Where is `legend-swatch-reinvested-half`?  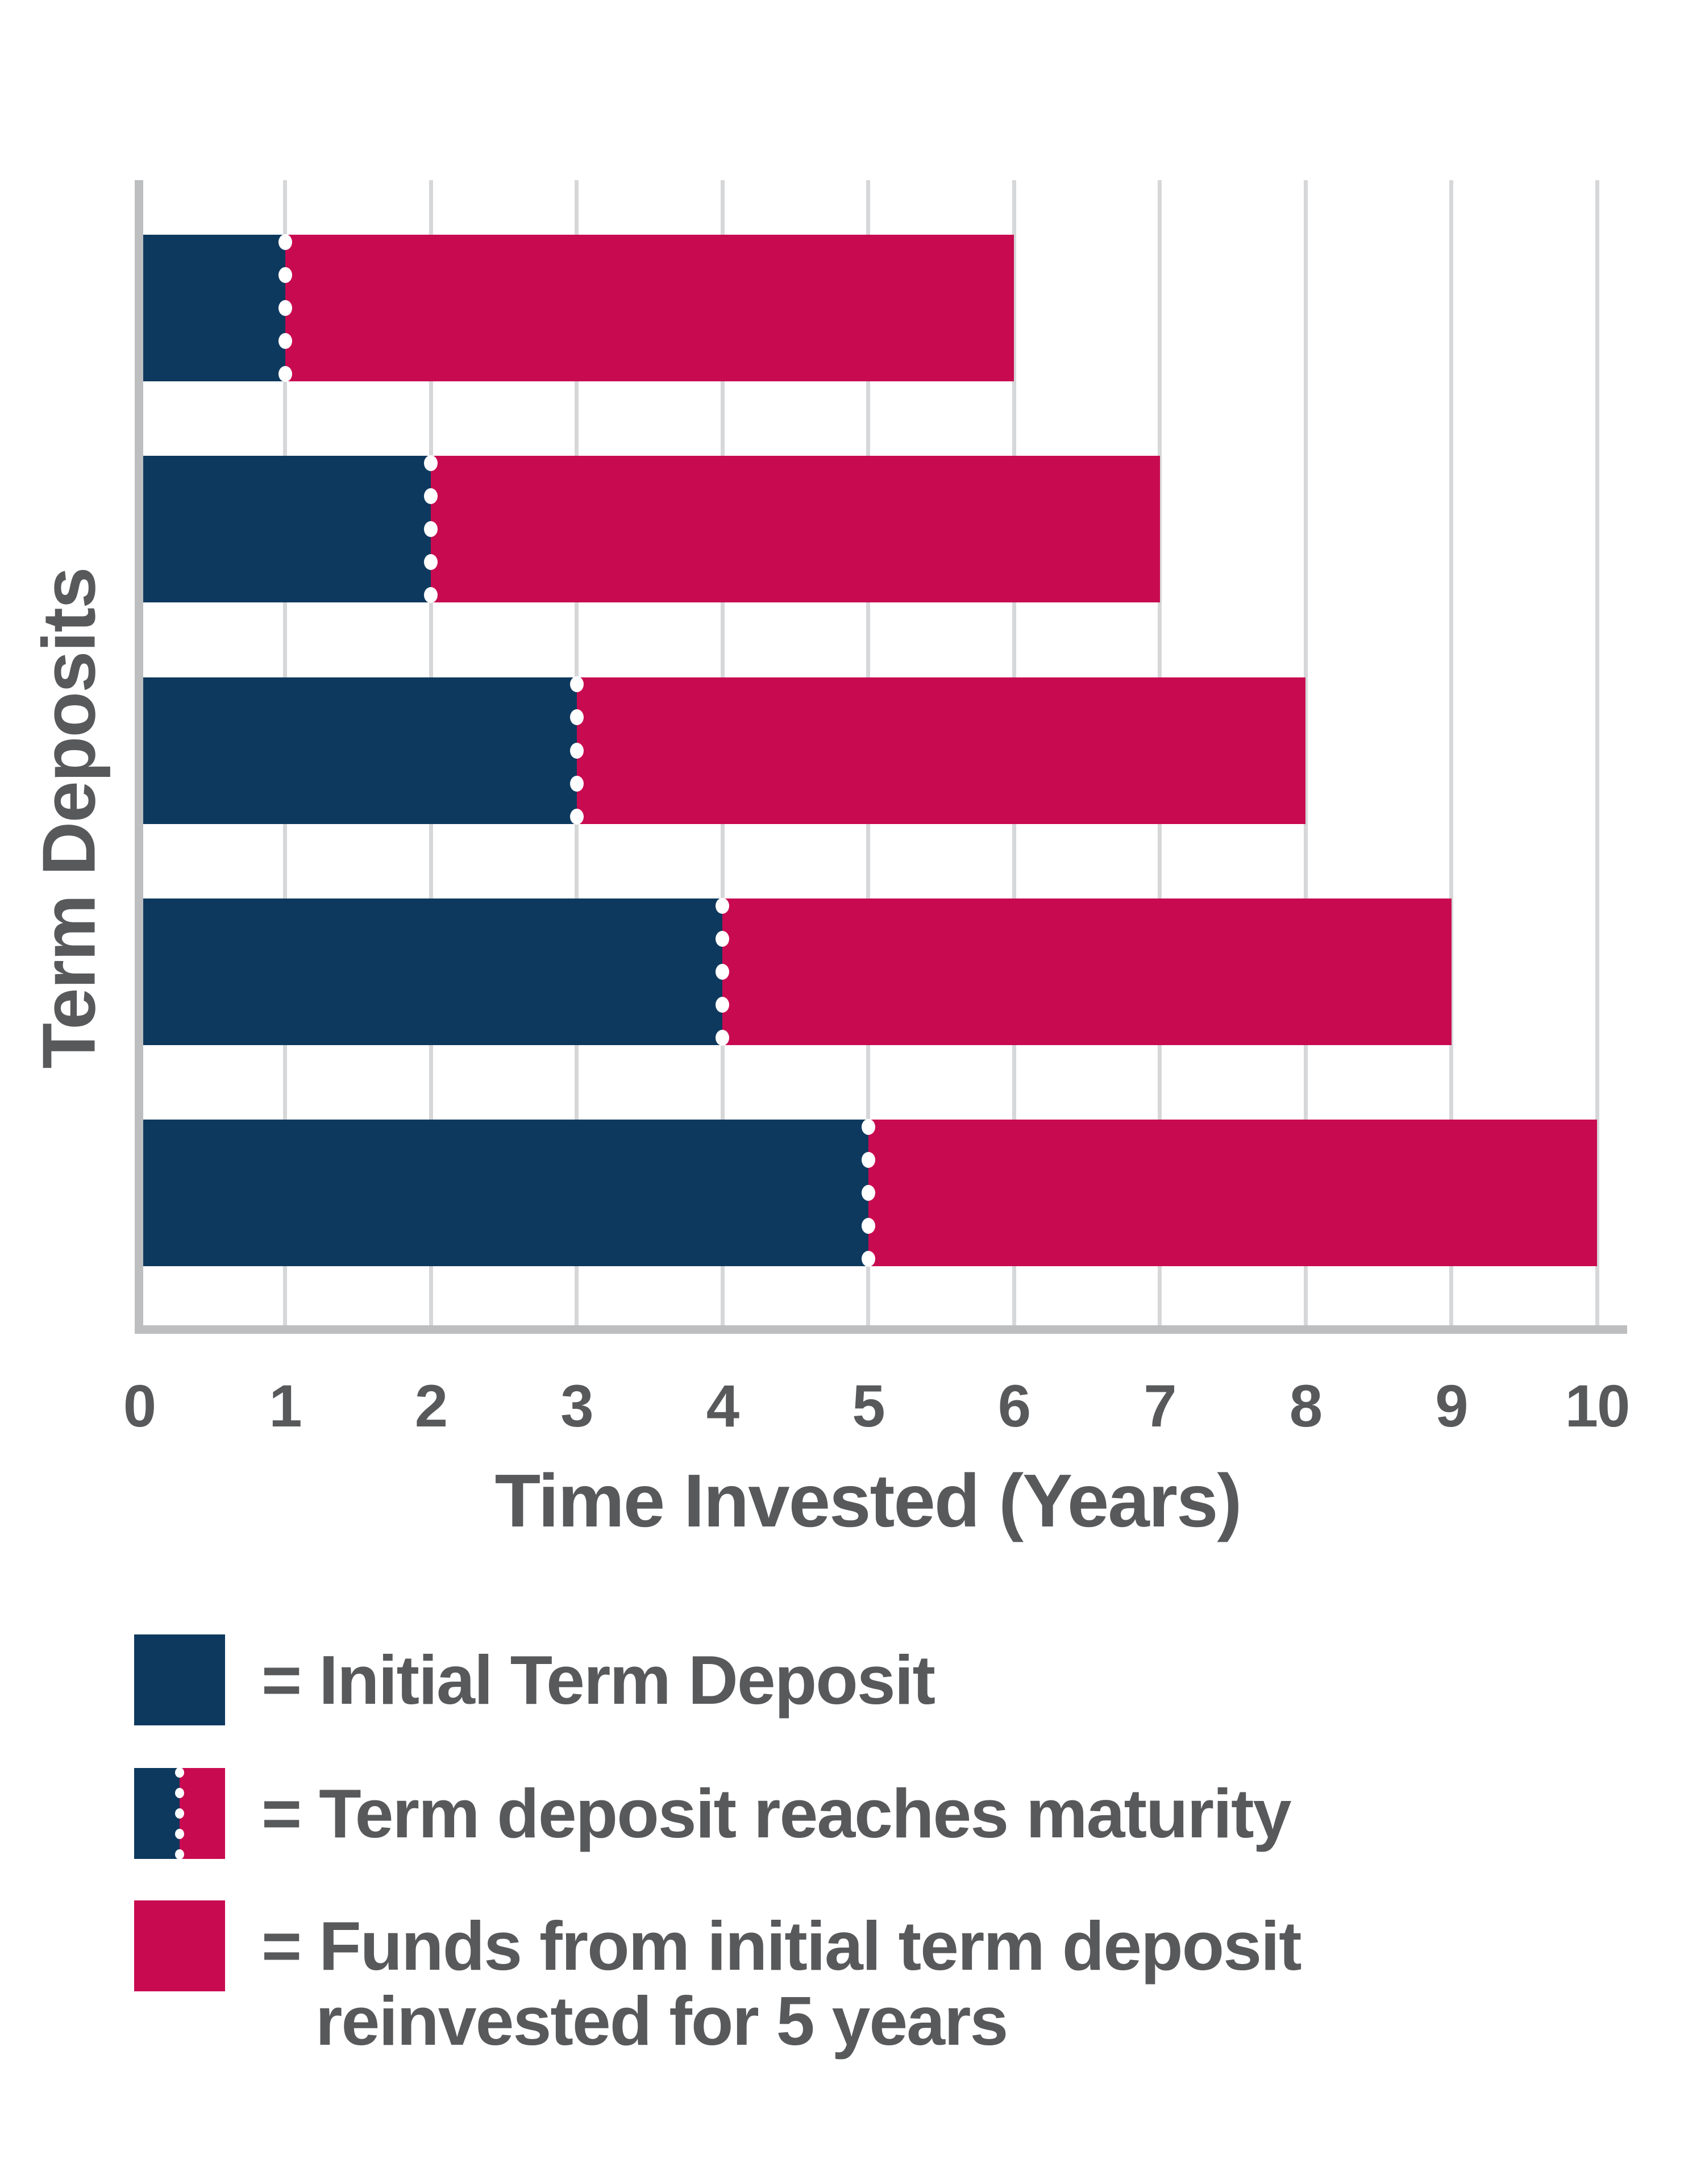 legend-swatch-reinvested-half is located at coordinates (202, 1813).